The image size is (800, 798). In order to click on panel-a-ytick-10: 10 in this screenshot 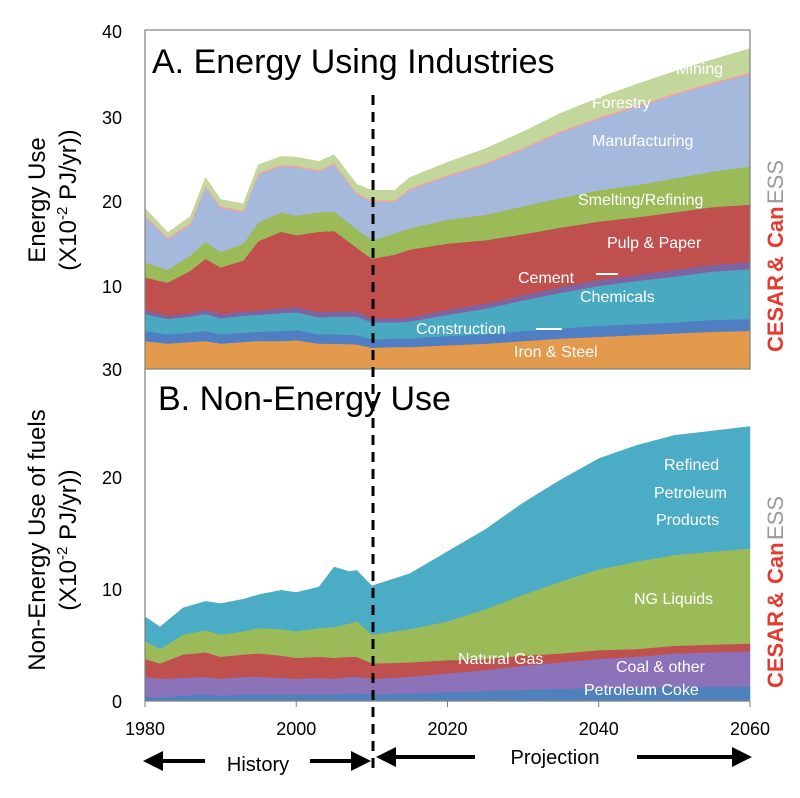, I will do `click(112, 287)`.